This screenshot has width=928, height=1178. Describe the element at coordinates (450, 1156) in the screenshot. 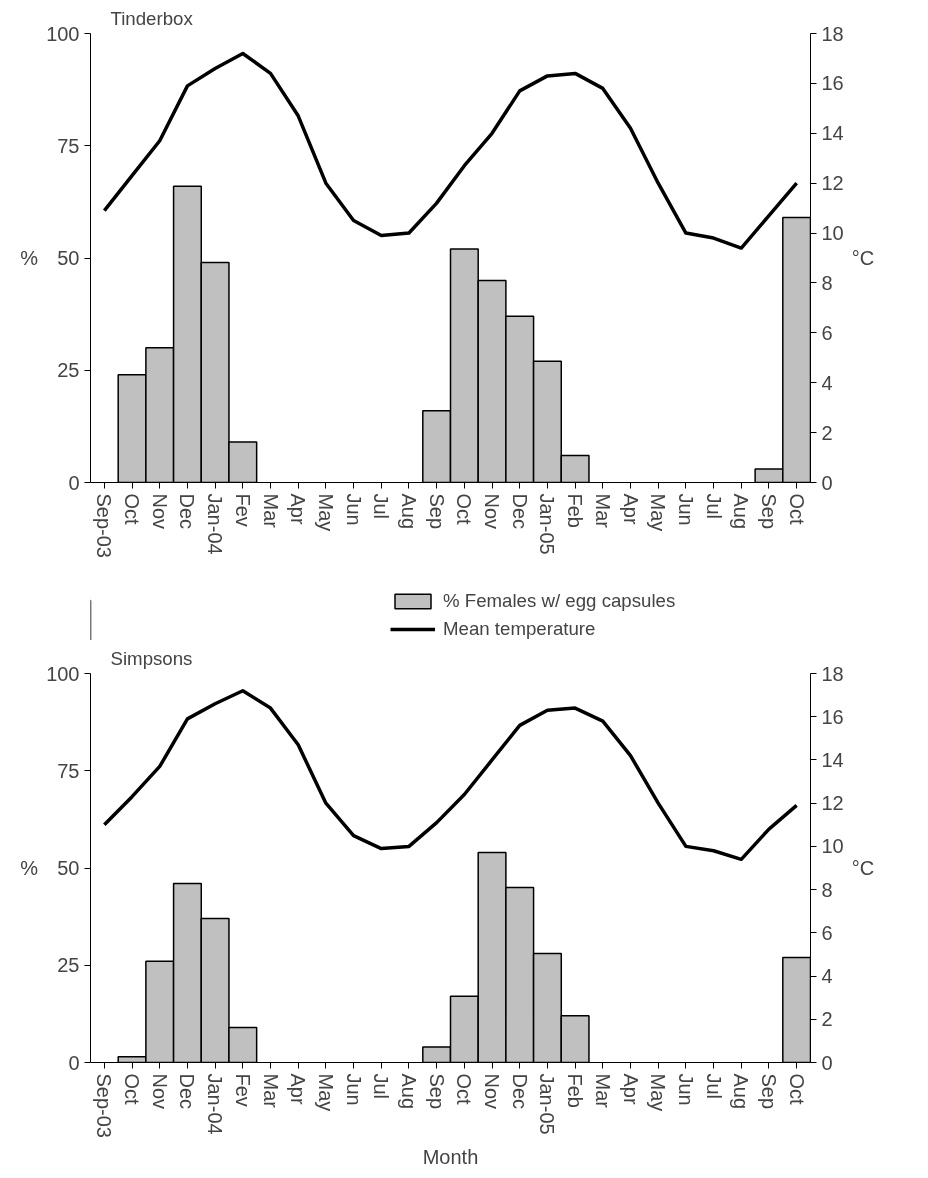

I see `x-axis-title: Month` at that location.